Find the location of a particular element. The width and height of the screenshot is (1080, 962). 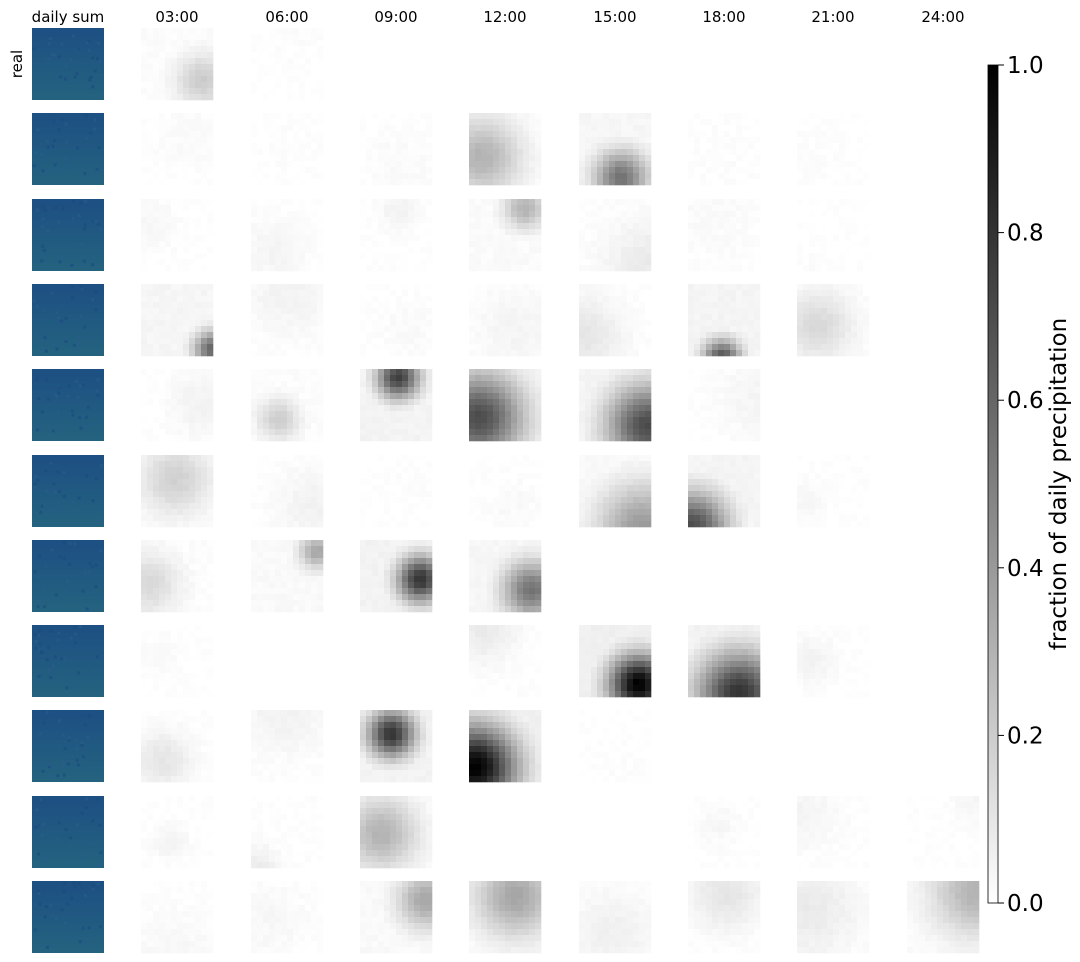

row-label-real: real is located at coordinates (17, 64).